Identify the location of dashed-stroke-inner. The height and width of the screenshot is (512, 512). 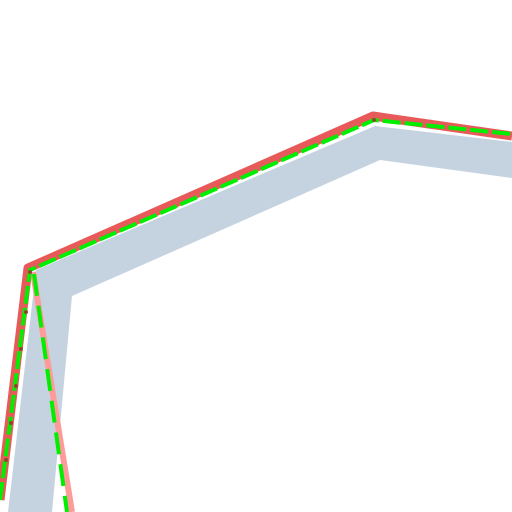
(50, 392).